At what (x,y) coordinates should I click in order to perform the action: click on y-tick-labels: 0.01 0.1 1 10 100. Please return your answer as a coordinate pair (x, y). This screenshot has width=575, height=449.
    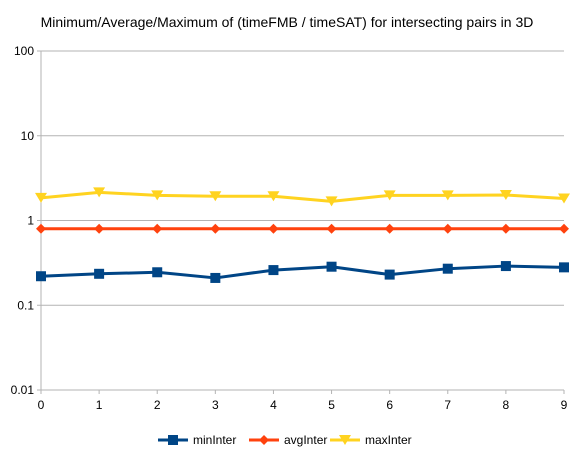
    Looking at the image, I should click on (23, 220).